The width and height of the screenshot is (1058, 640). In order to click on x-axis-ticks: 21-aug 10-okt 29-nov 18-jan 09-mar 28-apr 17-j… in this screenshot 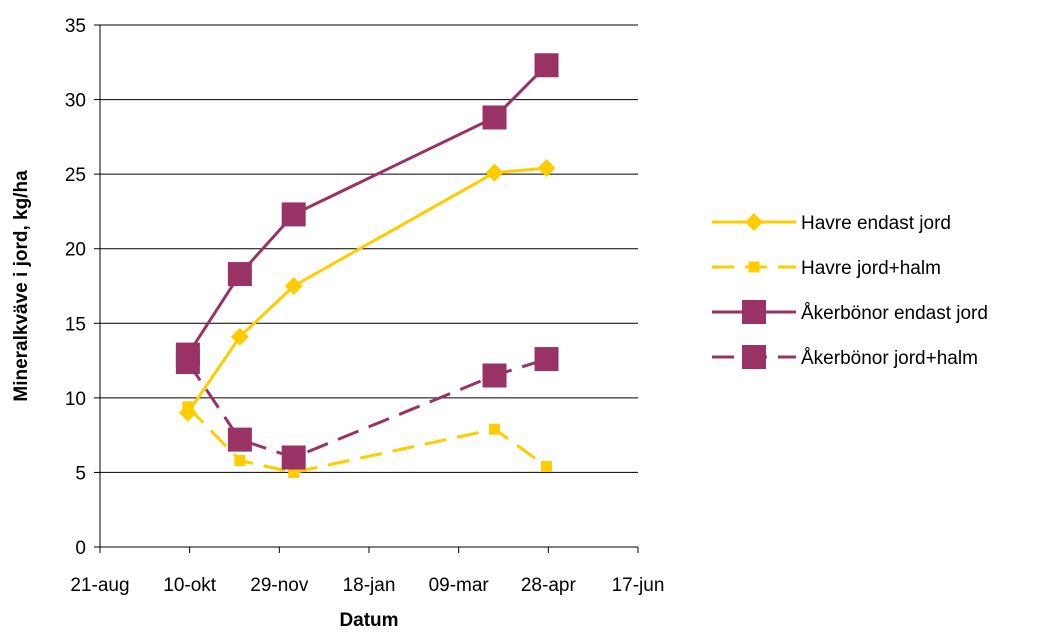, I will do `click(367, 571)`.